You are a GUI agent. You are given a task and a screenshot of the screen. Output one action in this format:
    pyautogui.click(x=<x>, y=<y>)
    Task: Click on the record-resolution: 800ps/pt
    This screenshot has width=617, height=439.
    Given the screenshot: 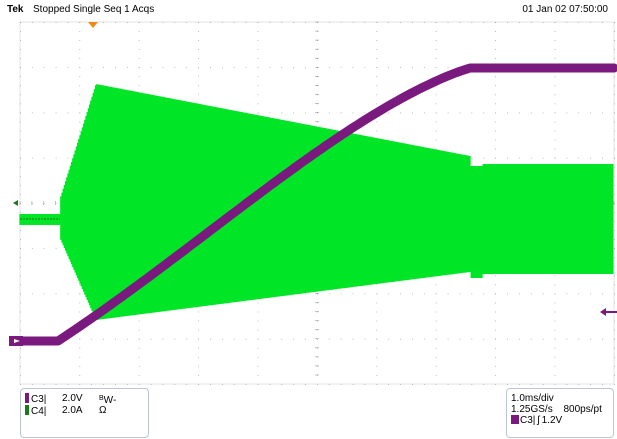 What is the action you would take?
    pyautogui.click(x=582, y=409)
    